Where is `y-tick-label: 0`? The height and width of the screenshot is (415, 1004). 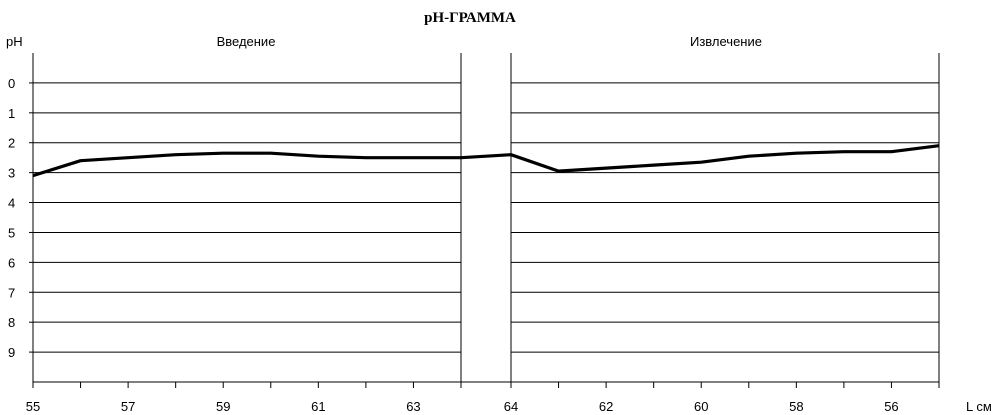 y-tick-label: 0 is located at coordinates (11, 83).